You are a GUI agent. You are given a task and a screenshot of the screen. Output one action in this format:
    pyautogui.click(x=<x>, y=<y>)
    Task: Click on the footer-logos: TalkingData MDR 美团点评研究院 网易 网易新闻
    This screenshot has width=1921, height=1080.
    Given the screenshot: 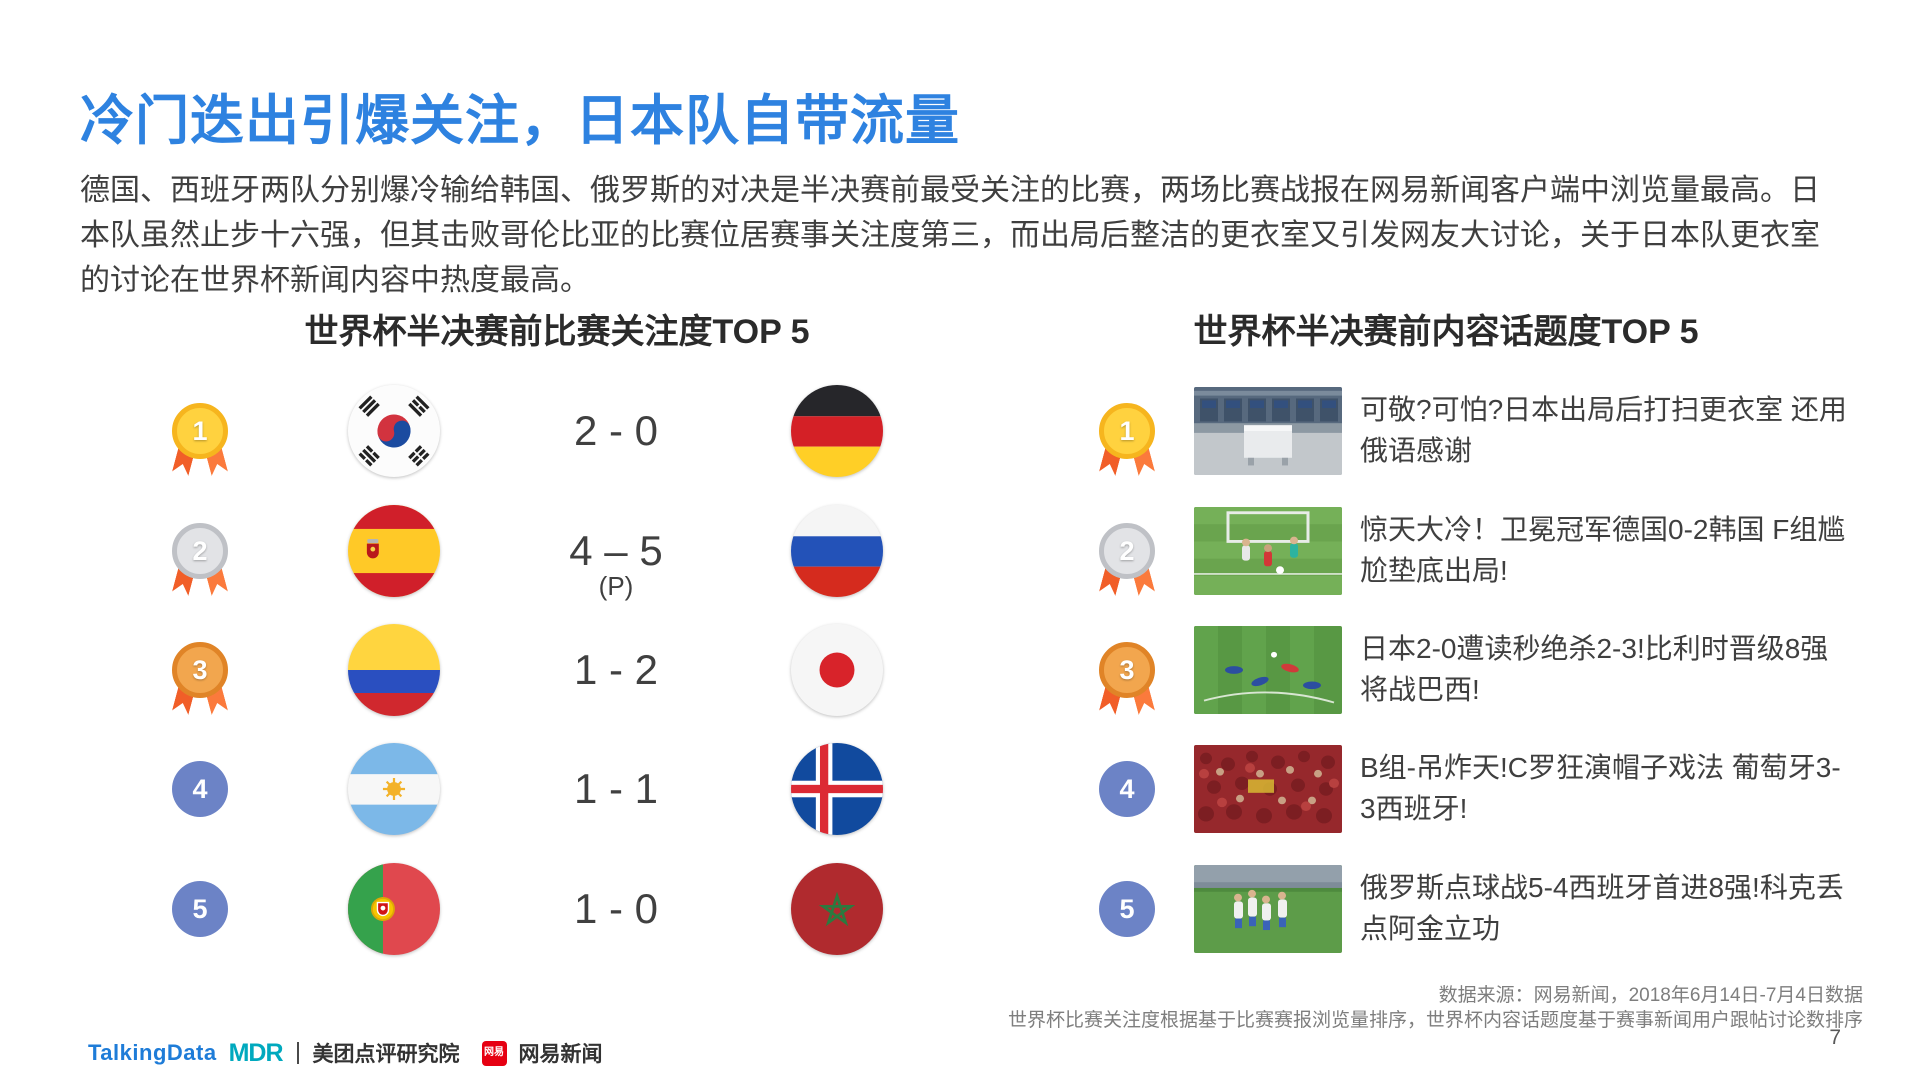 What is the action you would take?
    pyautogui.click(x=345, y=1053)
    